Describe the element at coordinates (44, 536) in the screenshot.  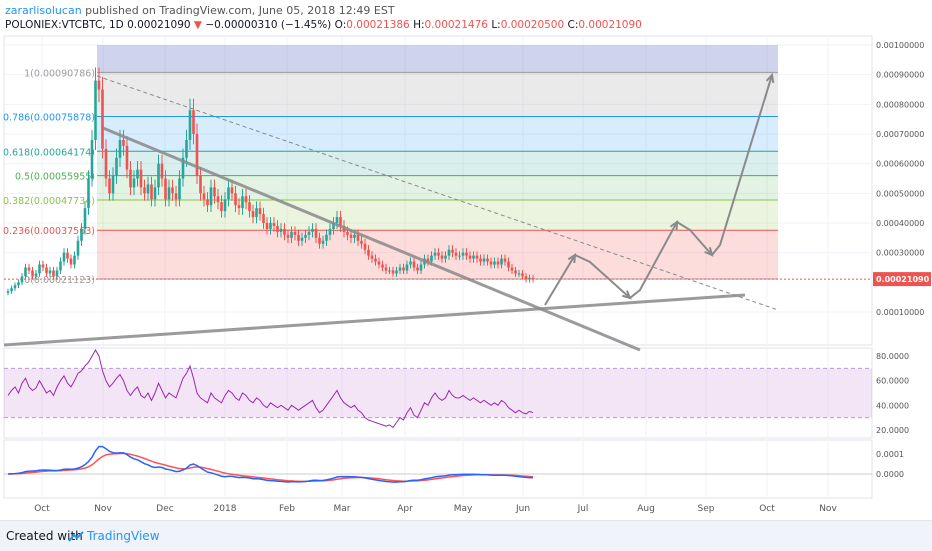
I see `created-with-label: Created with` at that location.